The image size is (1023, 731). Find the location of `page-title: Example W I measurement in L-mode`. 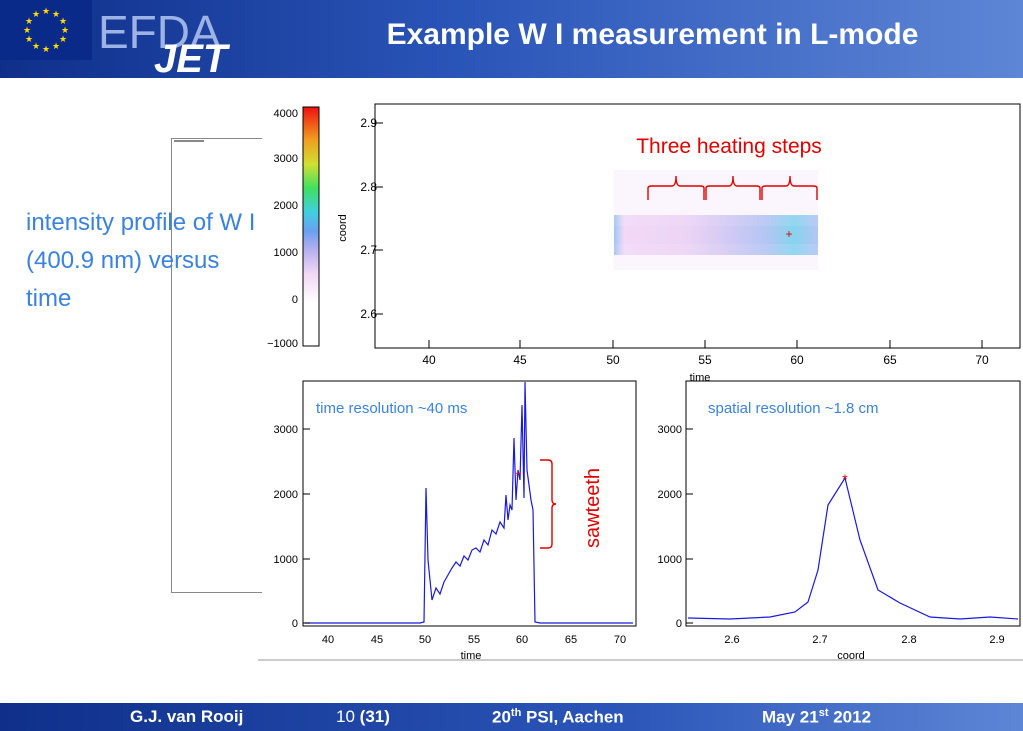

page-title: Example W I measurement in L-mode is located at coordinates (652, 34).